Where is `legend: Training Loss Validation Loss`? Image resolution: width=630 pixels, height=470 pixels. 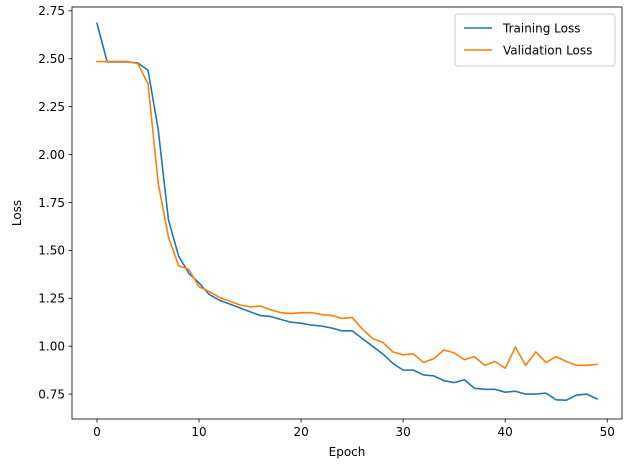
legend: Training Loss Validation Loss is located at coordinates (535, 40).